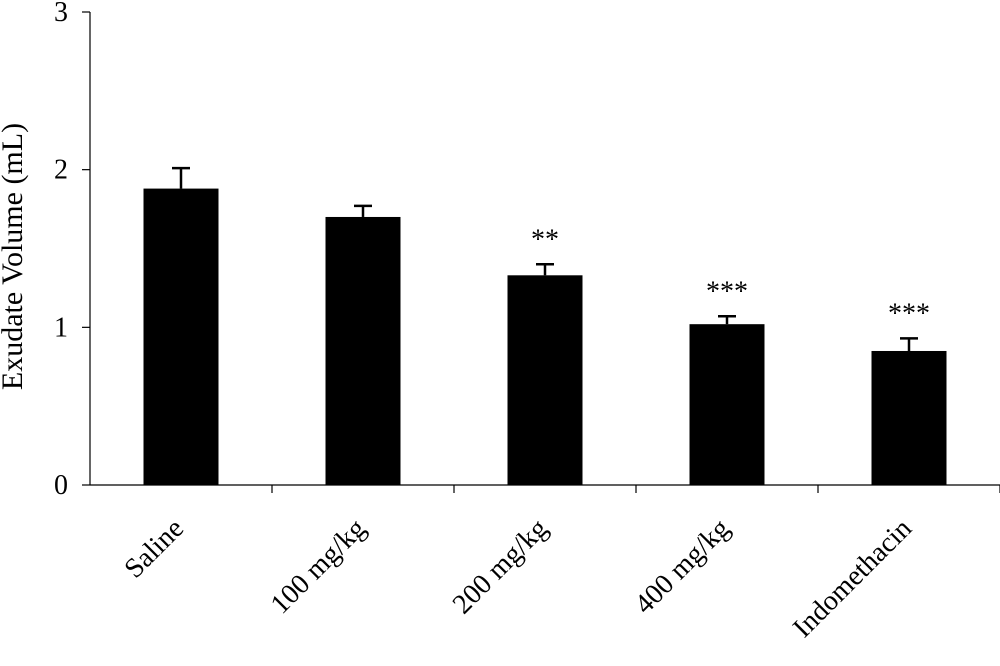  Describe the element at coordinates (318, 566) in the screenshot. I see `category-label: 100 mg/kg` at that location.